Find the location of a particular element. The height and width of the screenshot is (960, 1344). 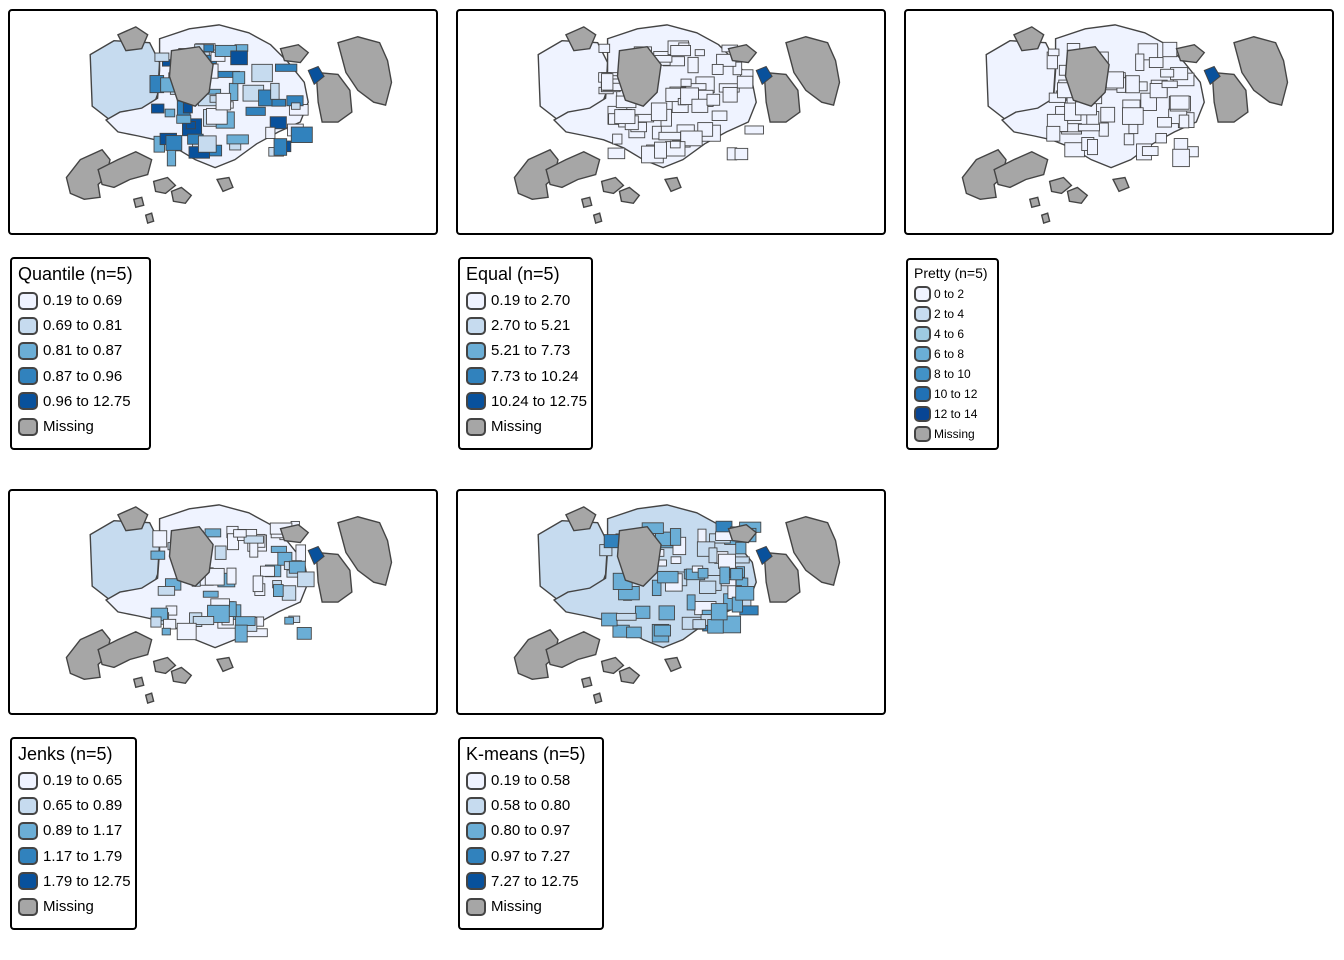

map-panel-kmeans is located at coordinates (671, 602).